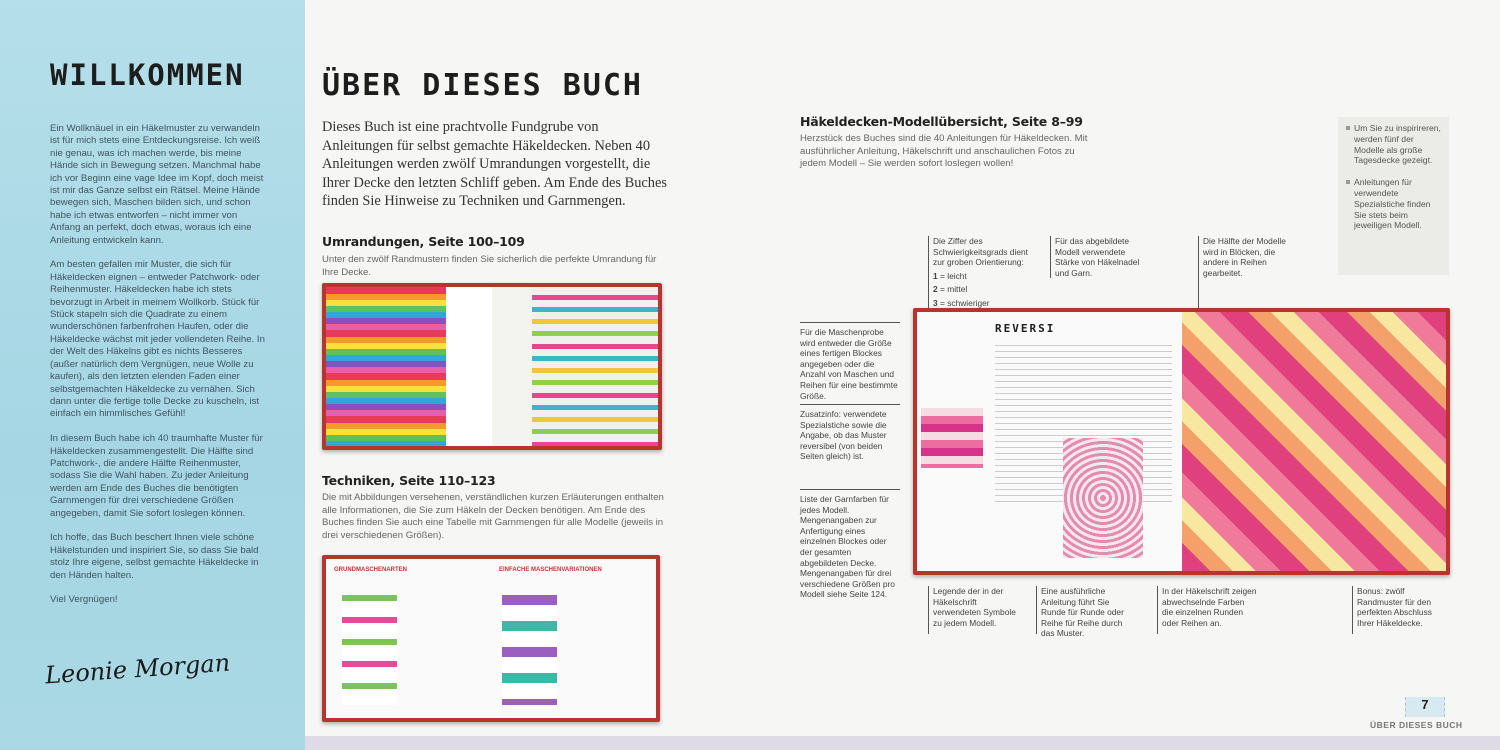 Image resolution: width=1500 pixels, height=750 pixels. I want to click on sample-book-image: REVERSI, so click(1181, 441).